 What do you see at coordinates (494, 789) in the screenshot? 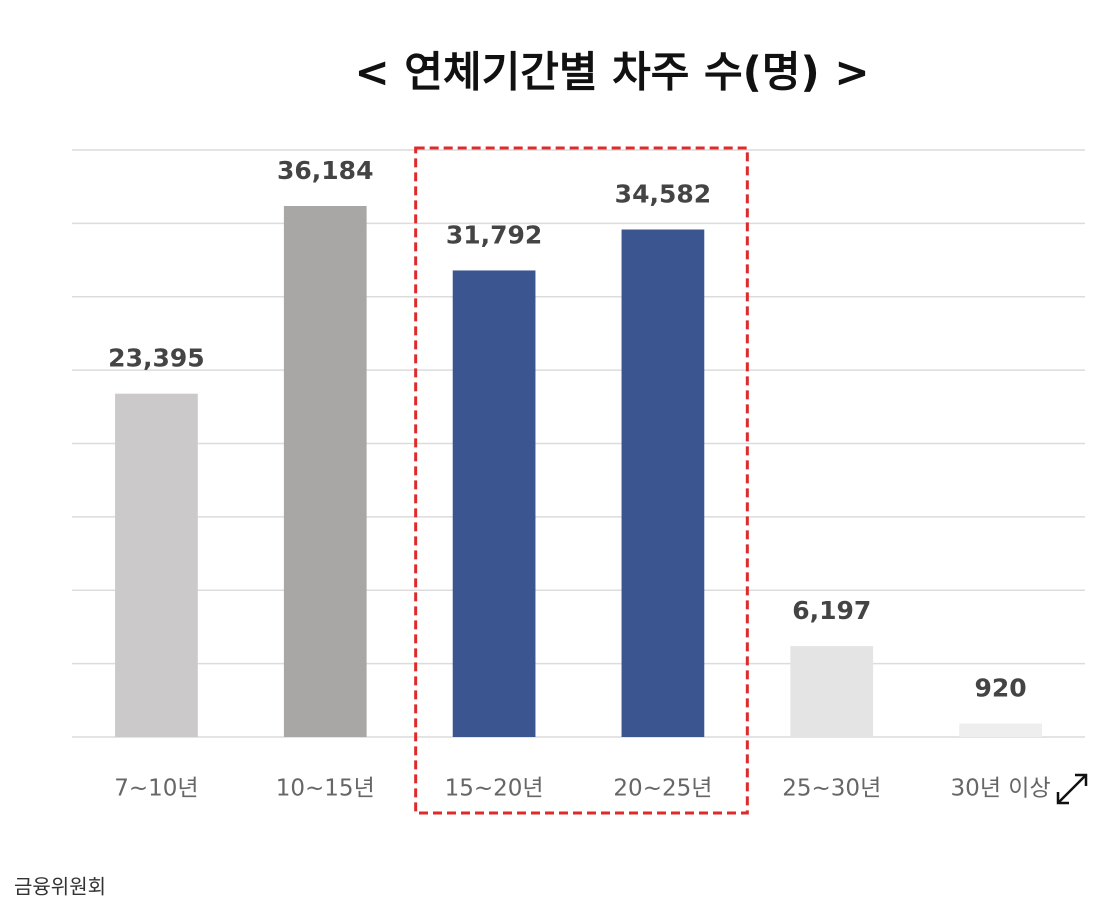
I see `x-tick-label: 15~20년` at bounding box center [494, 789].